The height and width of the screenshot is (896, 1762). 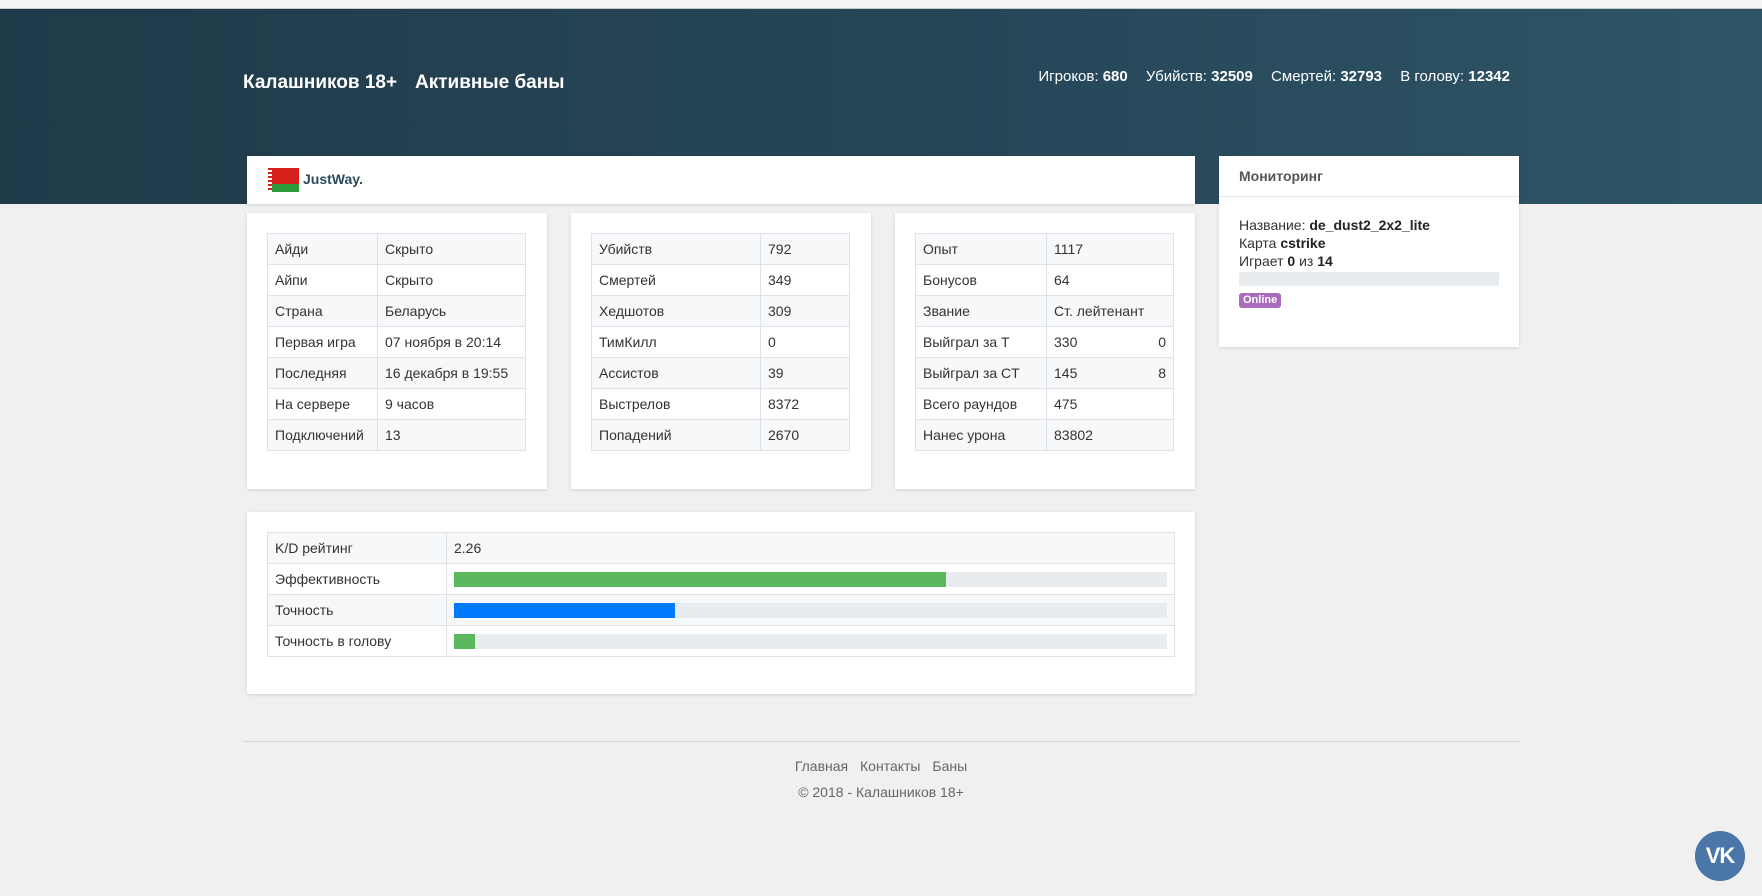 I want to click on accuracy-progress-bar, so click(x=810, y=610).